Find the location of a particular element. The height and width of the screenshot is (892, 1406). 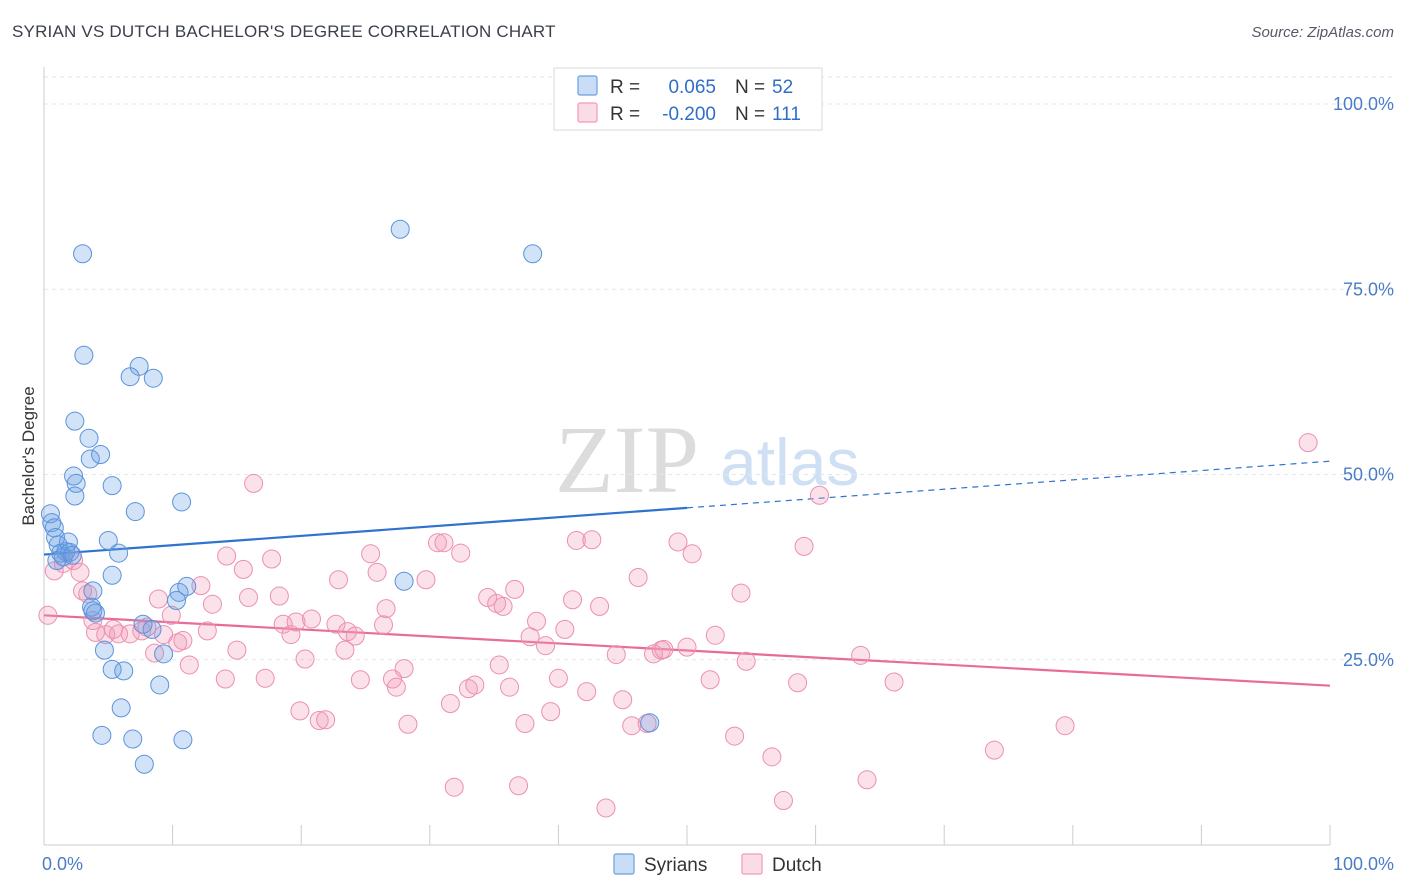

chart-source: Source: ZipAtlas.com is located at coordinates (1322, 32).